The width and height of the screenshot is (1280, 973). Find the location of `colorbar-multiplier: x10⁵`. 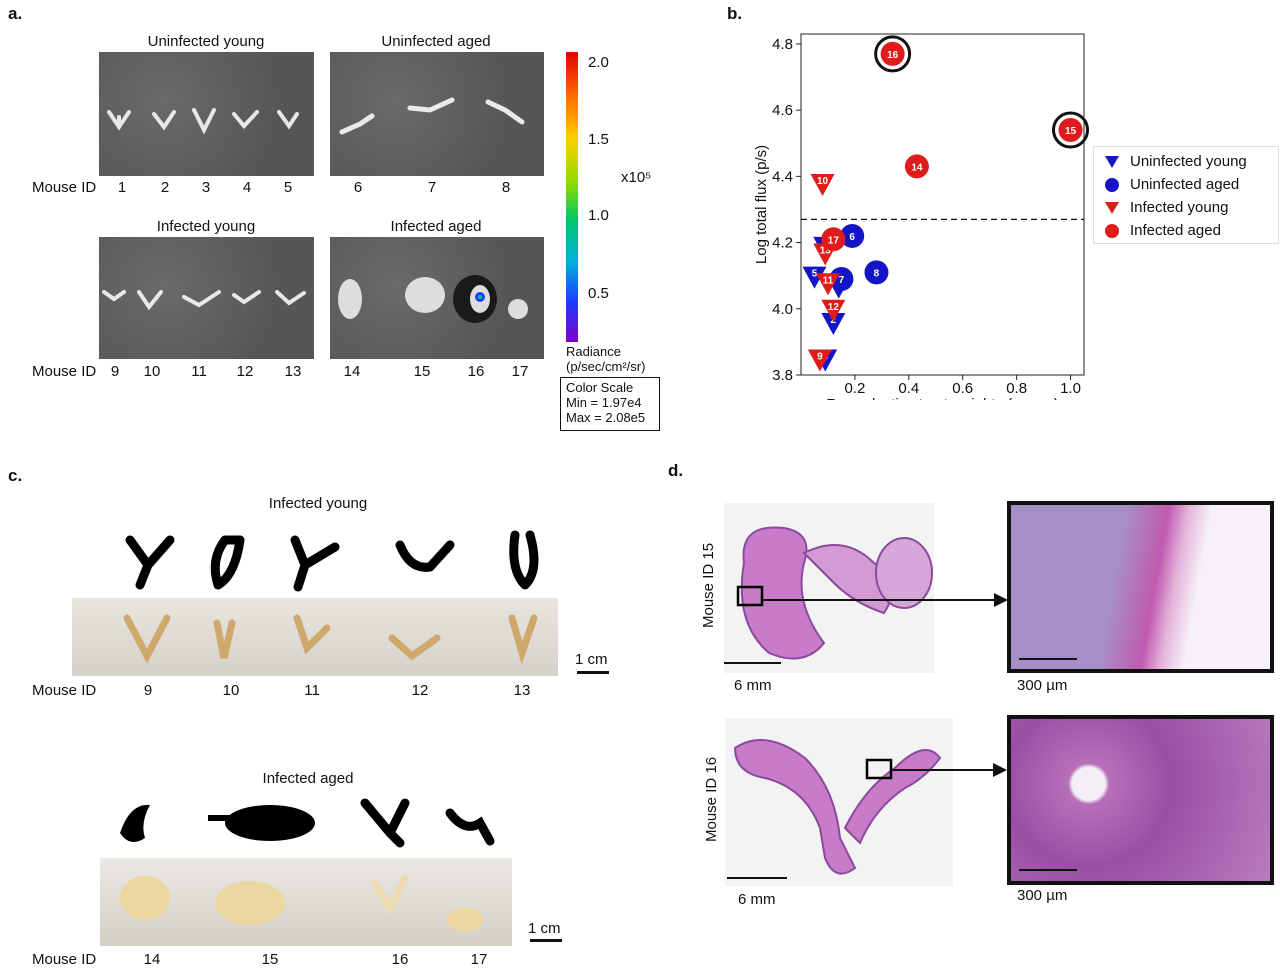

colorbar-multiplier: x10⁵ is located at coordinates (636, 177).